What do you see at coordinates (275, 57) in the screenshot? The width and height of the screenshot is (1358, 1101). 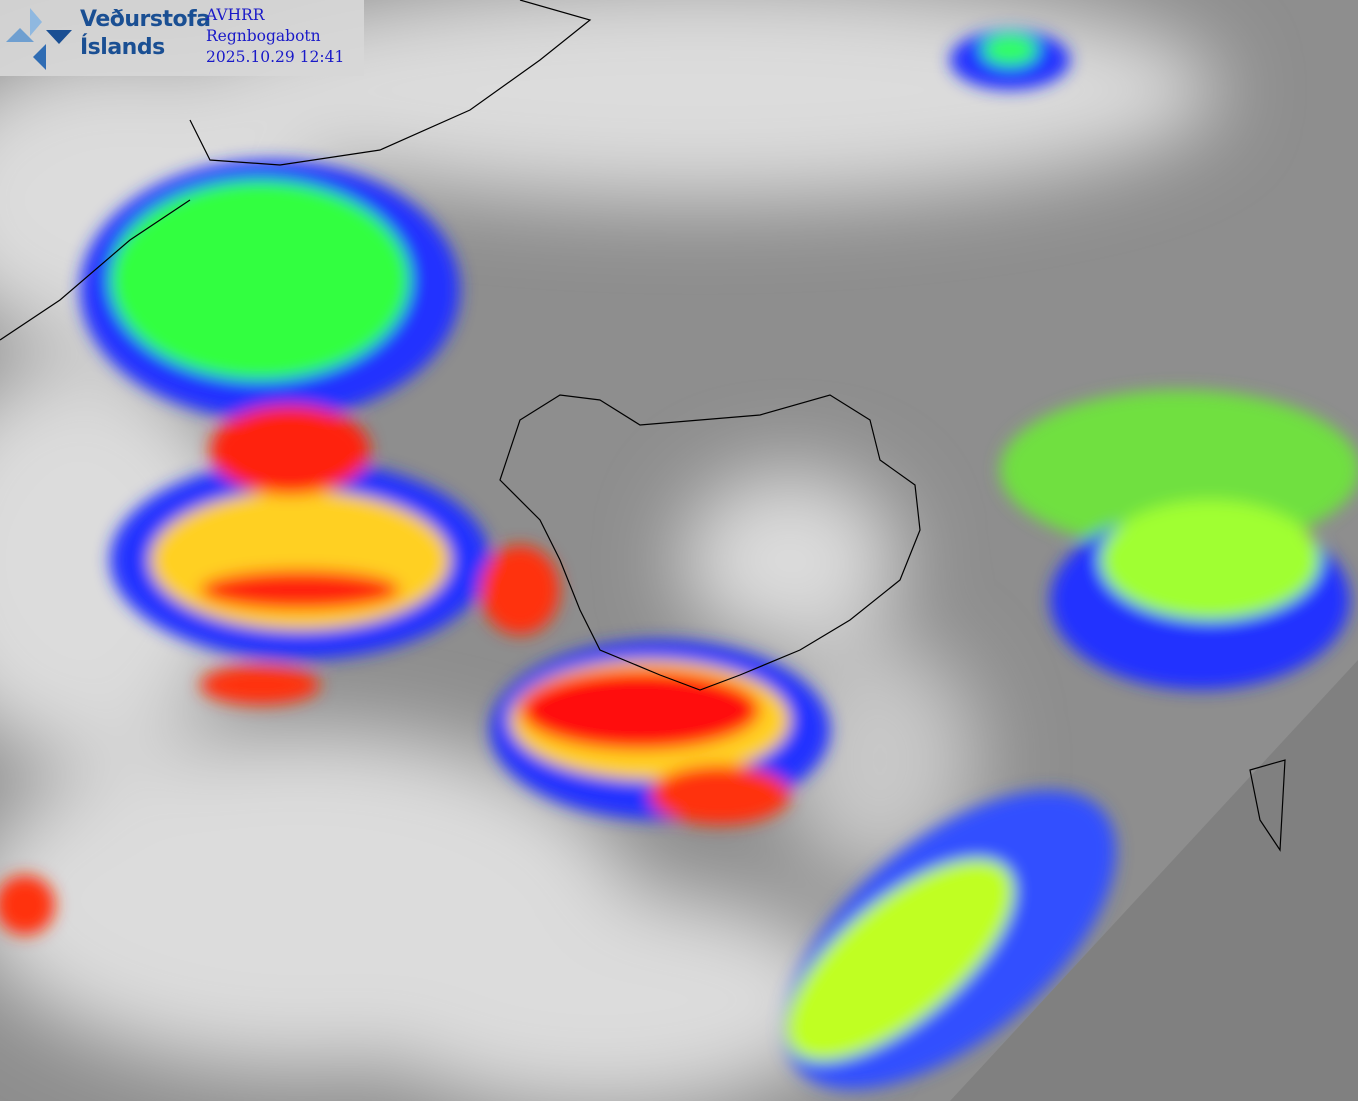 I see `timestamp: 2025.10.29 12:41` at bounding box center [275, 57].